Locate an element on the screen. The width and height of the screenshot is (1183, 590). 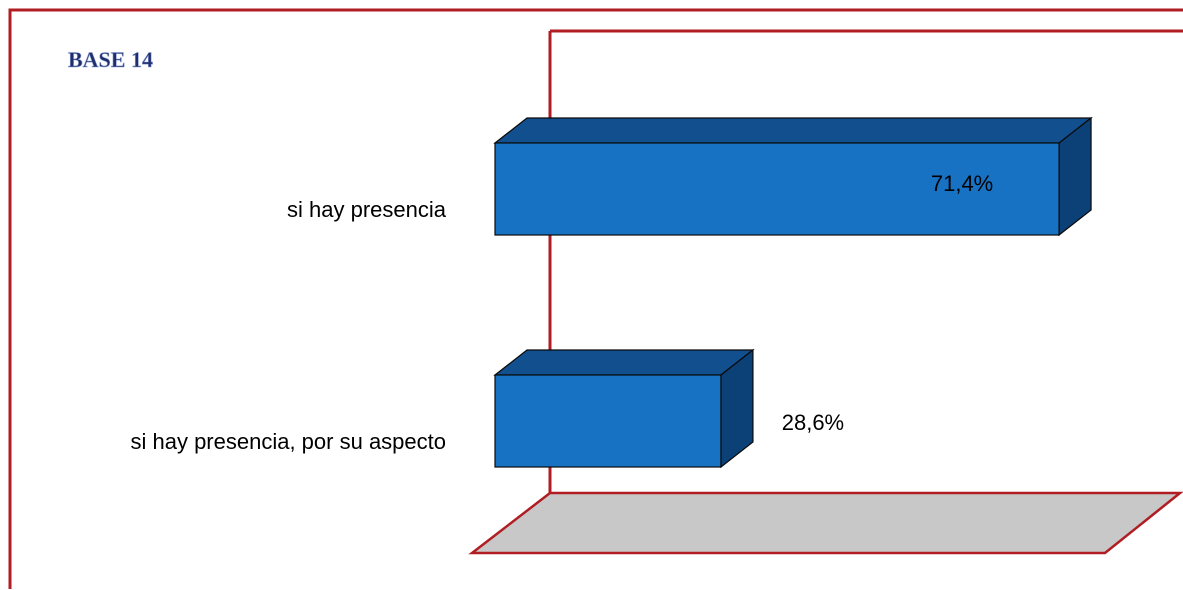
category-label-si-hay-presencia: si hay presencia is located at coordinates (367, 209).